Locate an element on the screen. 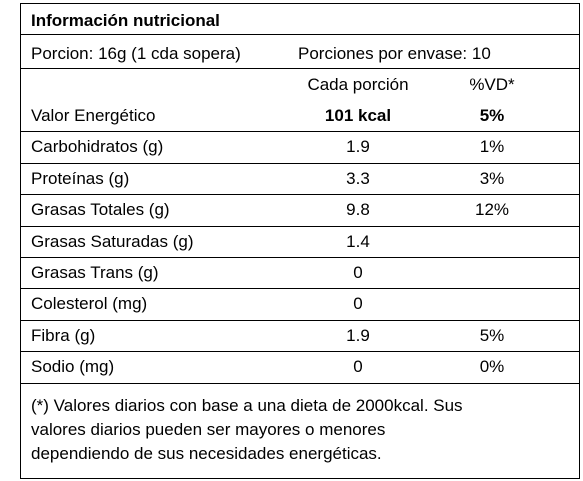 This screenshot has width=583, height=481. row-label: Sodio (mg) is located at coordinates (73, 367).